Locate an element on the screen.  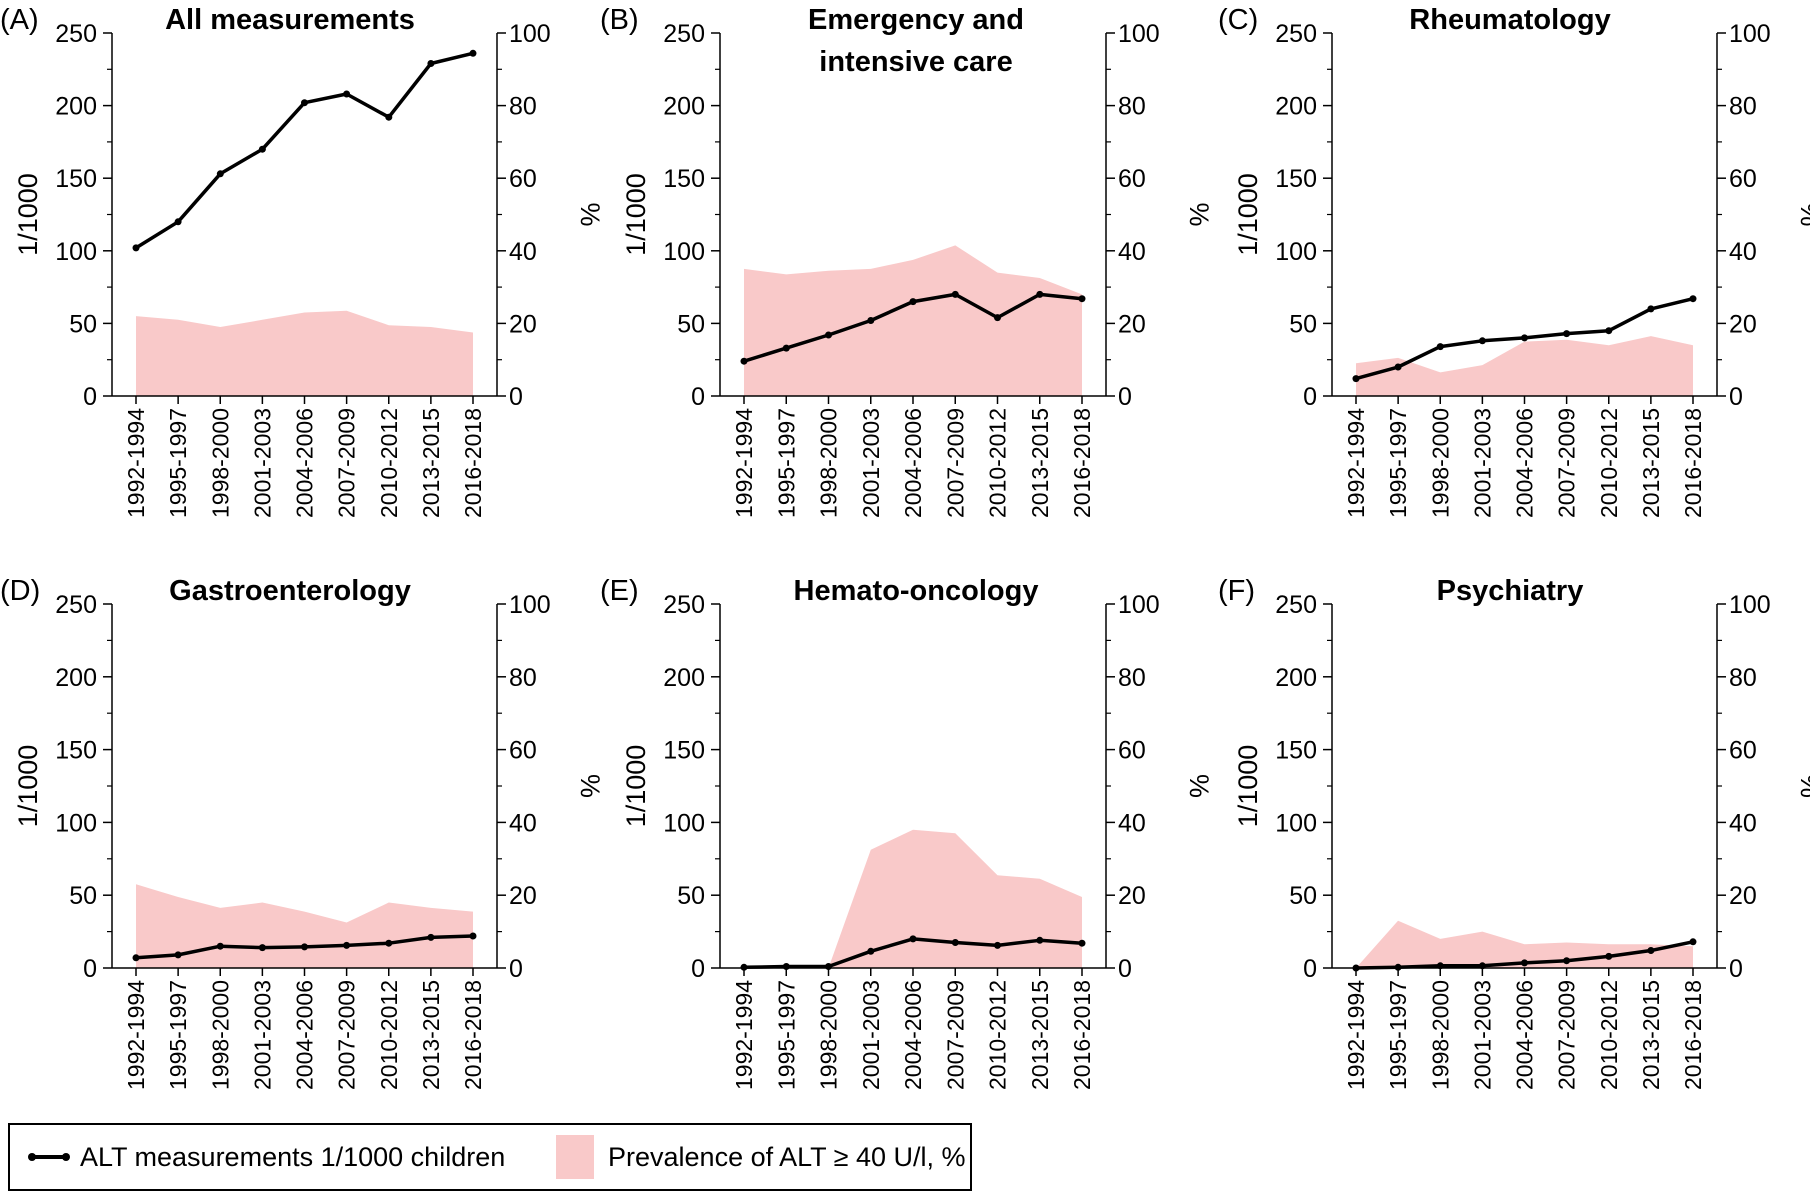
x-tick-label: 2001-2003 is located at coordinates (871, 1035).